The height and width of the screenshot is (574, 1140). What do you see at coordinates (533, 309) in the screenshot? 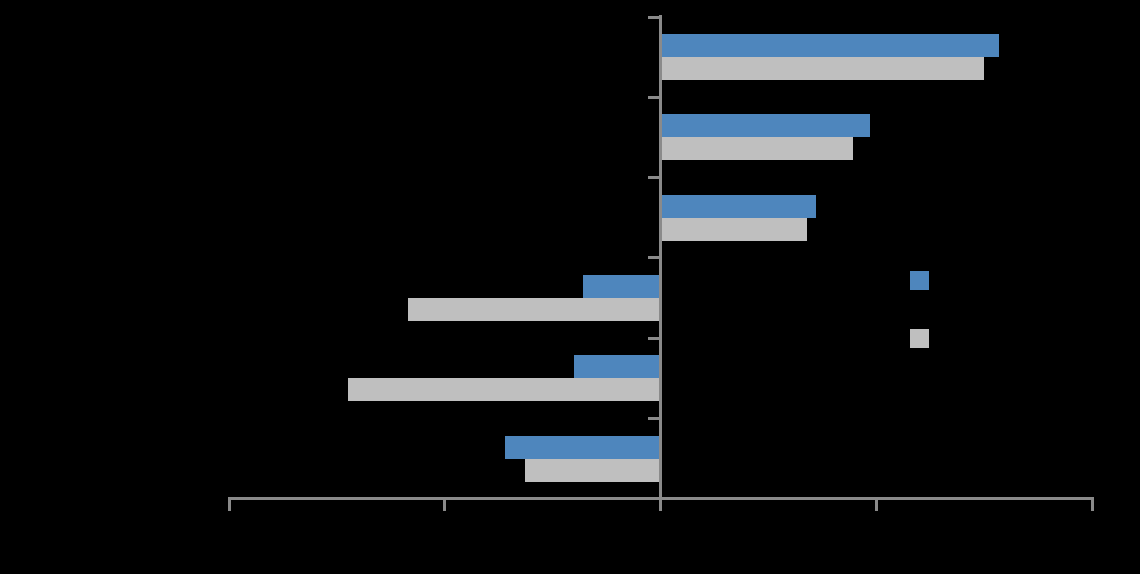
I see `bar-series2-cat4` at bounding box center [533, 309].